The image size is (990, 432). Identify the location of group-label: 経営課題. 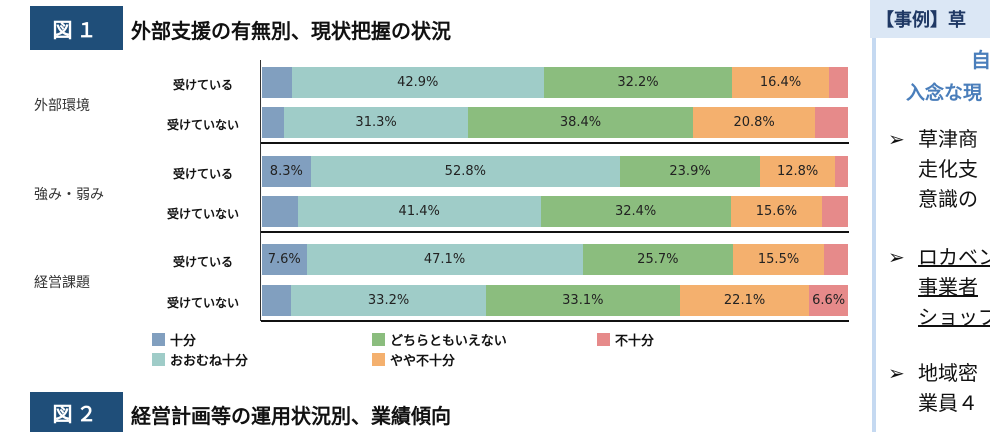
(62, 283).